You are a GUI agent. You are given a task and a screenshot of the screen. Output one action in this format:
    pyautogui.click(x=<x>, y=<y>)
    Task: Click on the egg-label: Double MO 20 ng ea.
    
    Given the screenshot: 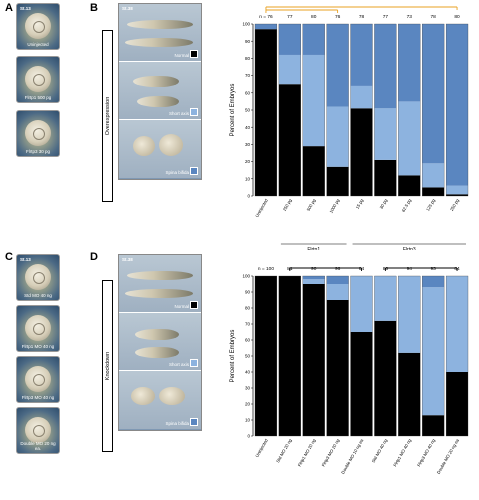 What is the action you would take?
    pyautogui.click(x=38, y=446)
    